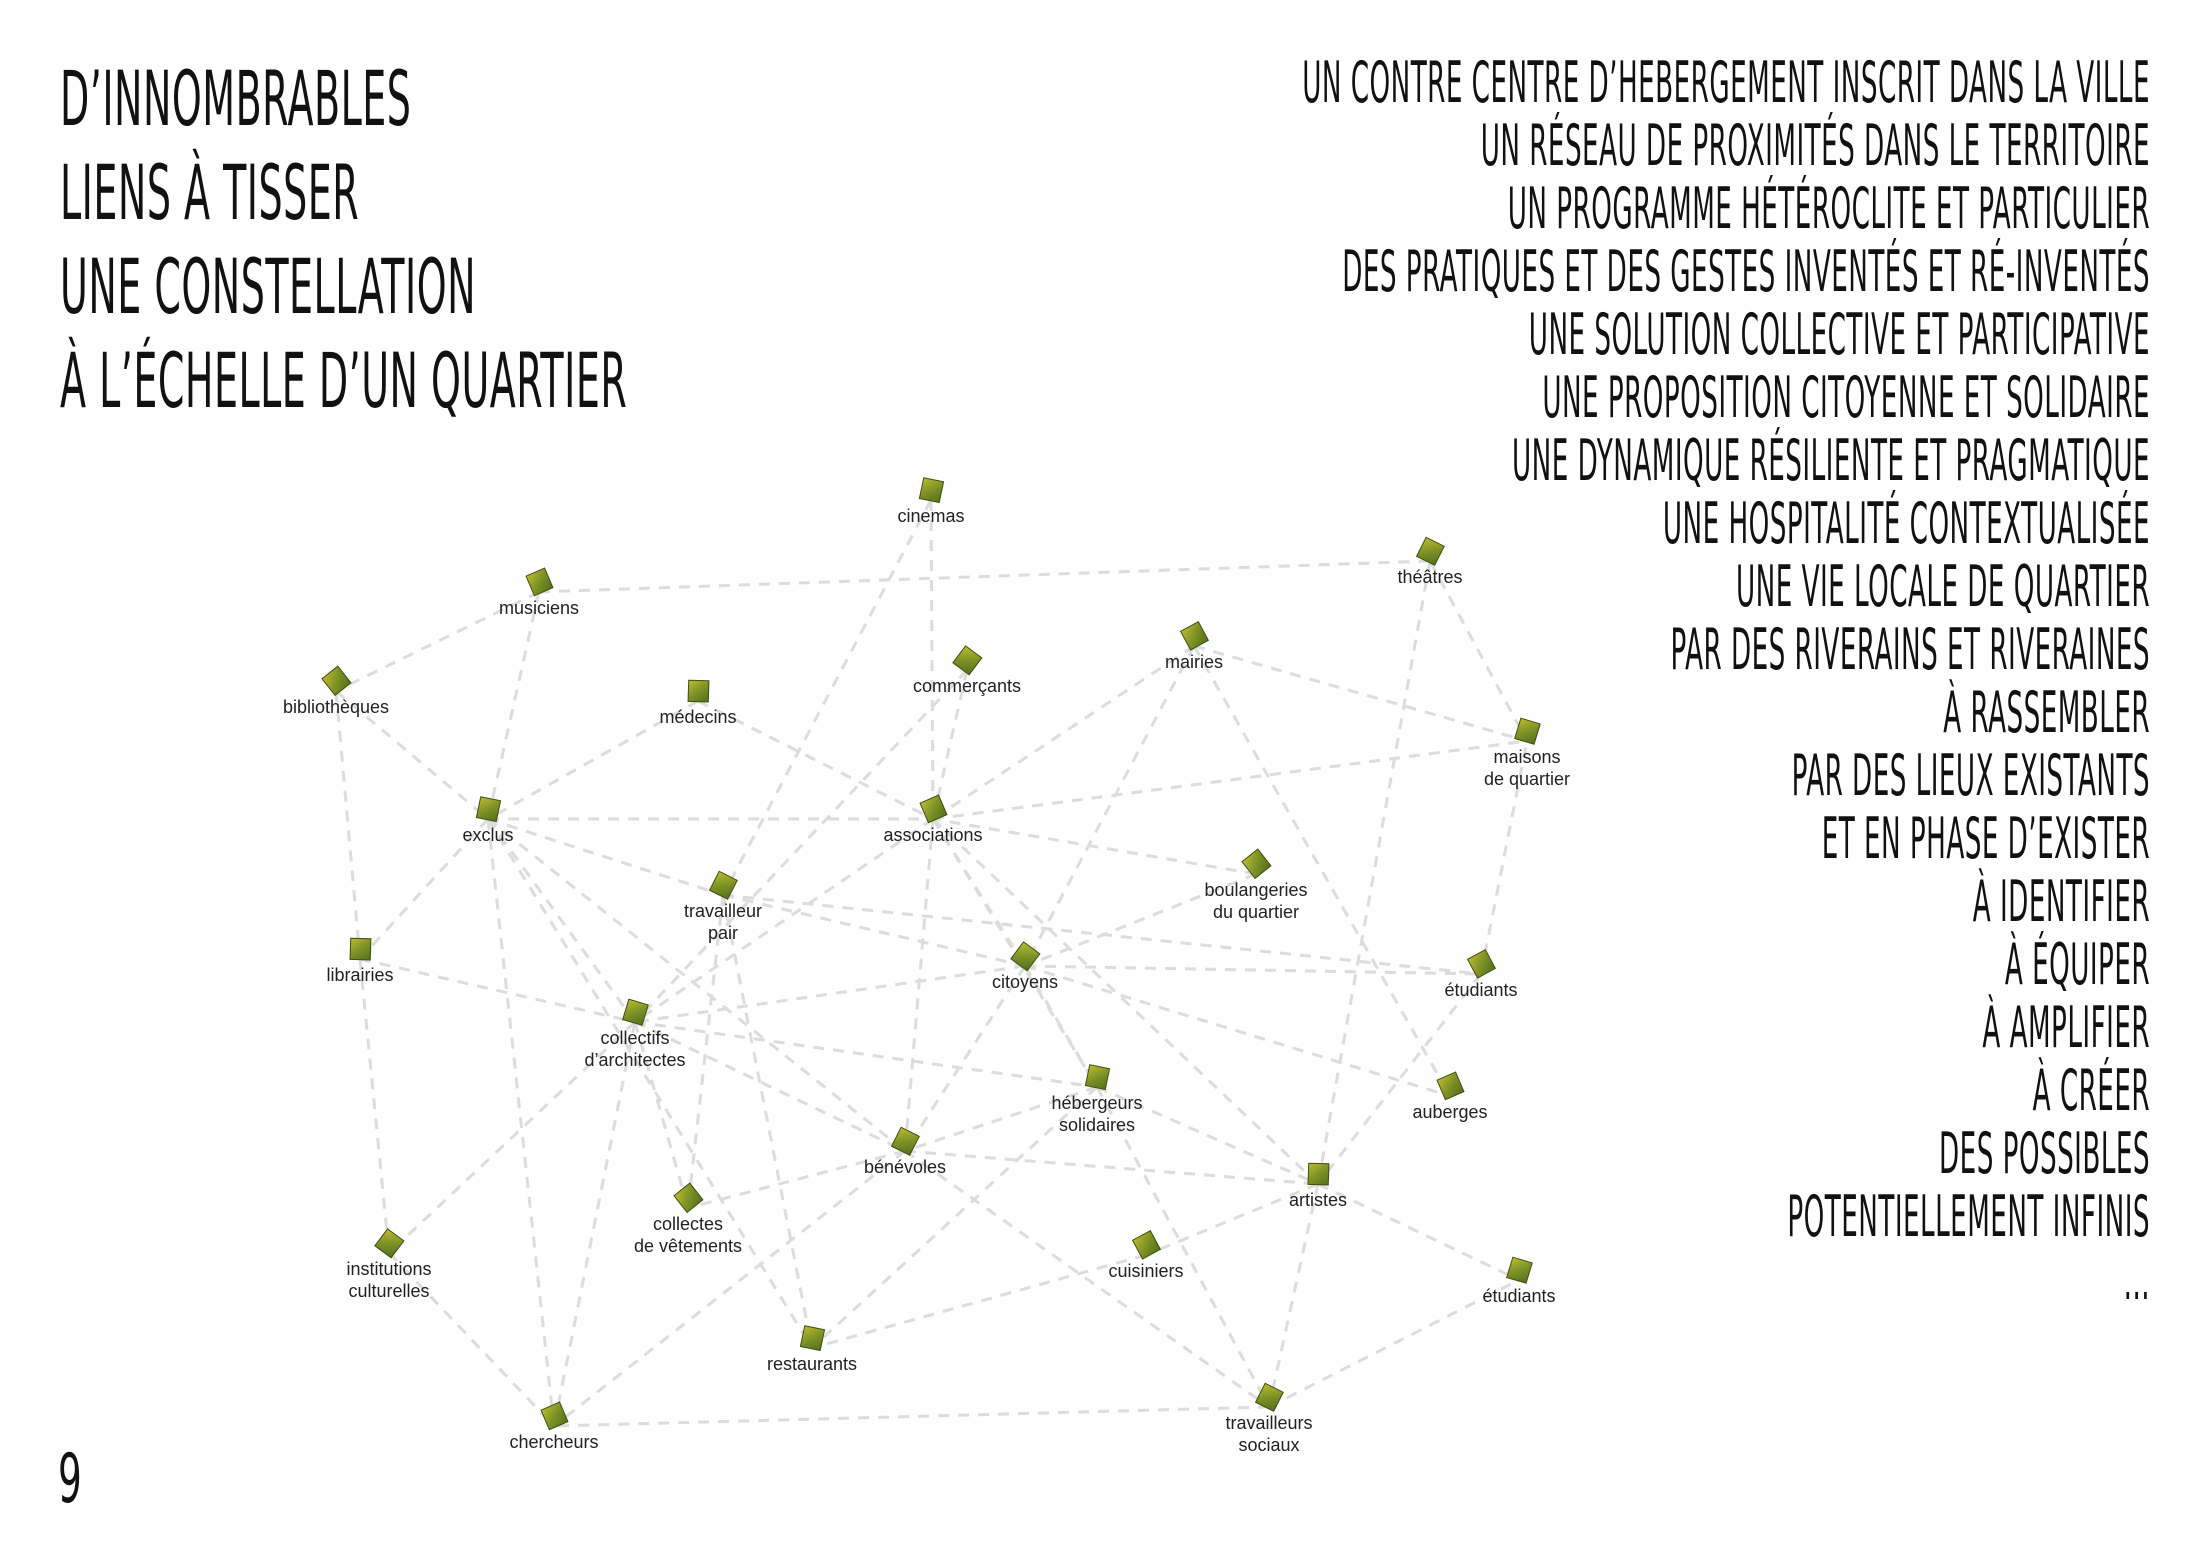  I want to click on link-bibliotheques-librairies, so click(348, 825).